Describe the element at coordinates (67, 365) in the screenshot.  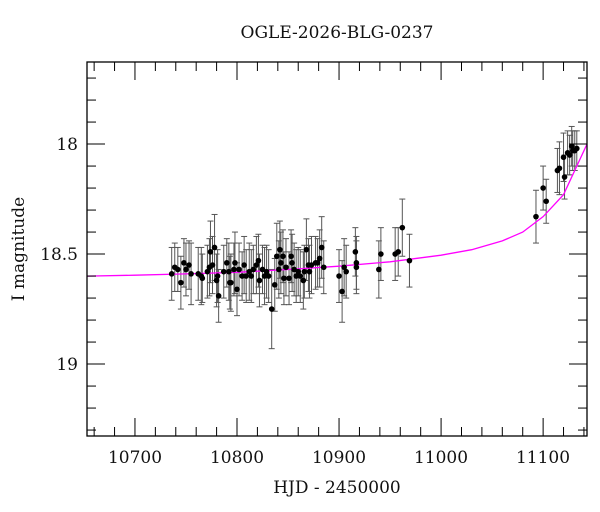
I see `y-tick-label: 19` at that location.